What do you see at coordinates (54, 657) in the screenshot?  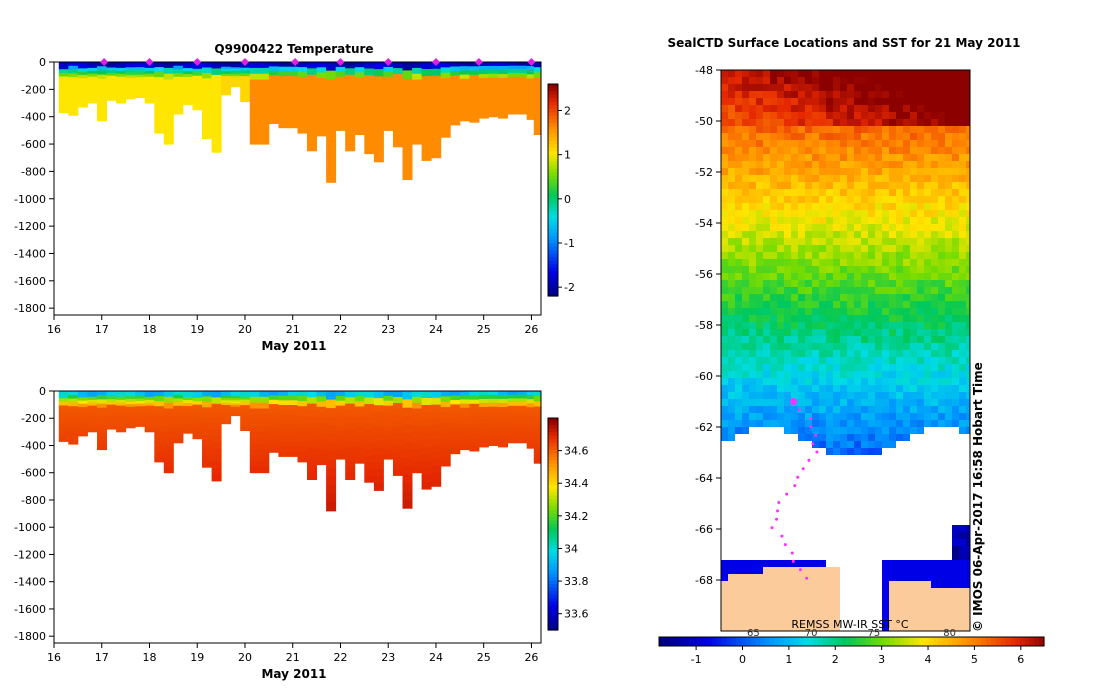 I see `x-tick-label: 16` at bounding box center [54, 657].